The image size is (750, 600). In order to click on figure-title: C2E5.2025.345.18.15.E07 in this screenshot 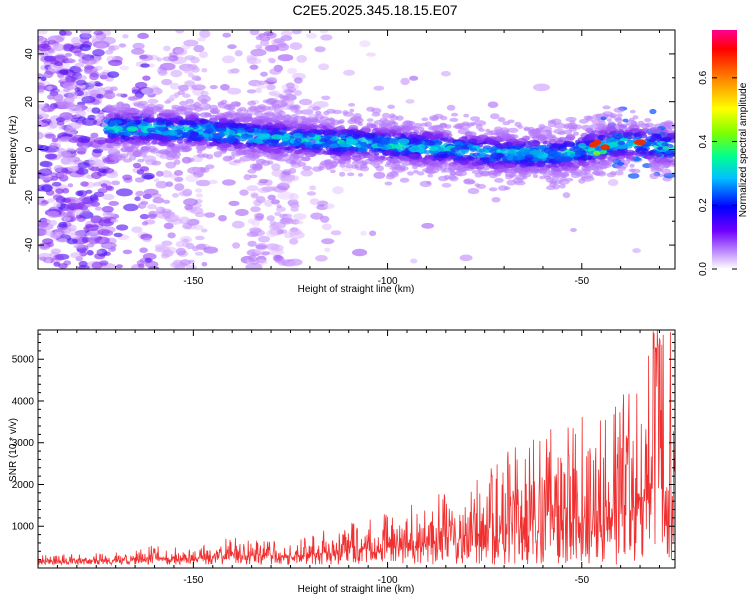, I will do `click(375, 10)`.